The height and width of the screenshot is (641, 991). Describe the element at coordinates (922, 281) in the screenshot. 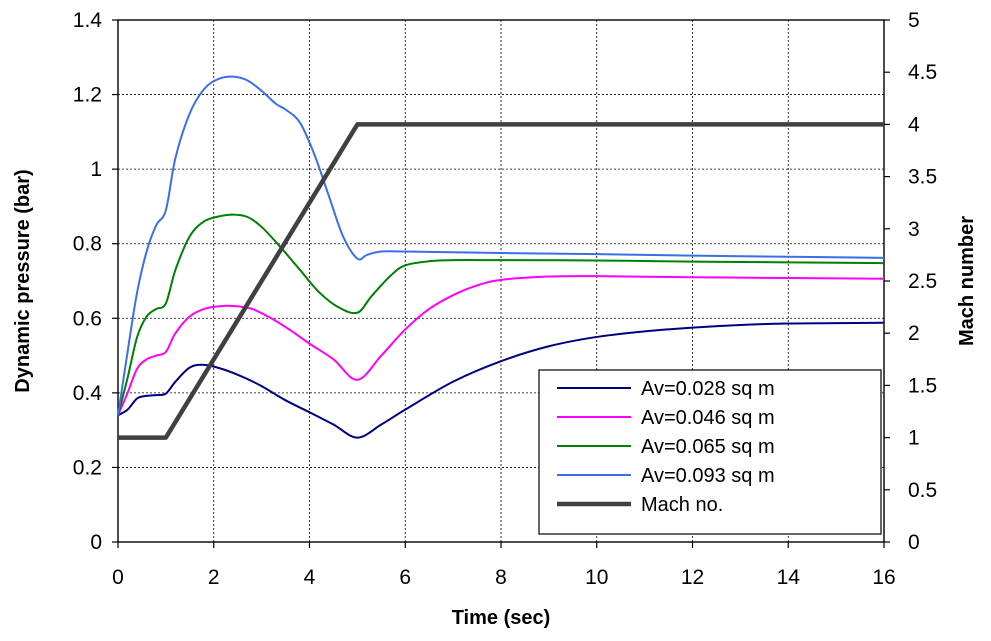

I see `y2-tick-label: 2.5` at that location.